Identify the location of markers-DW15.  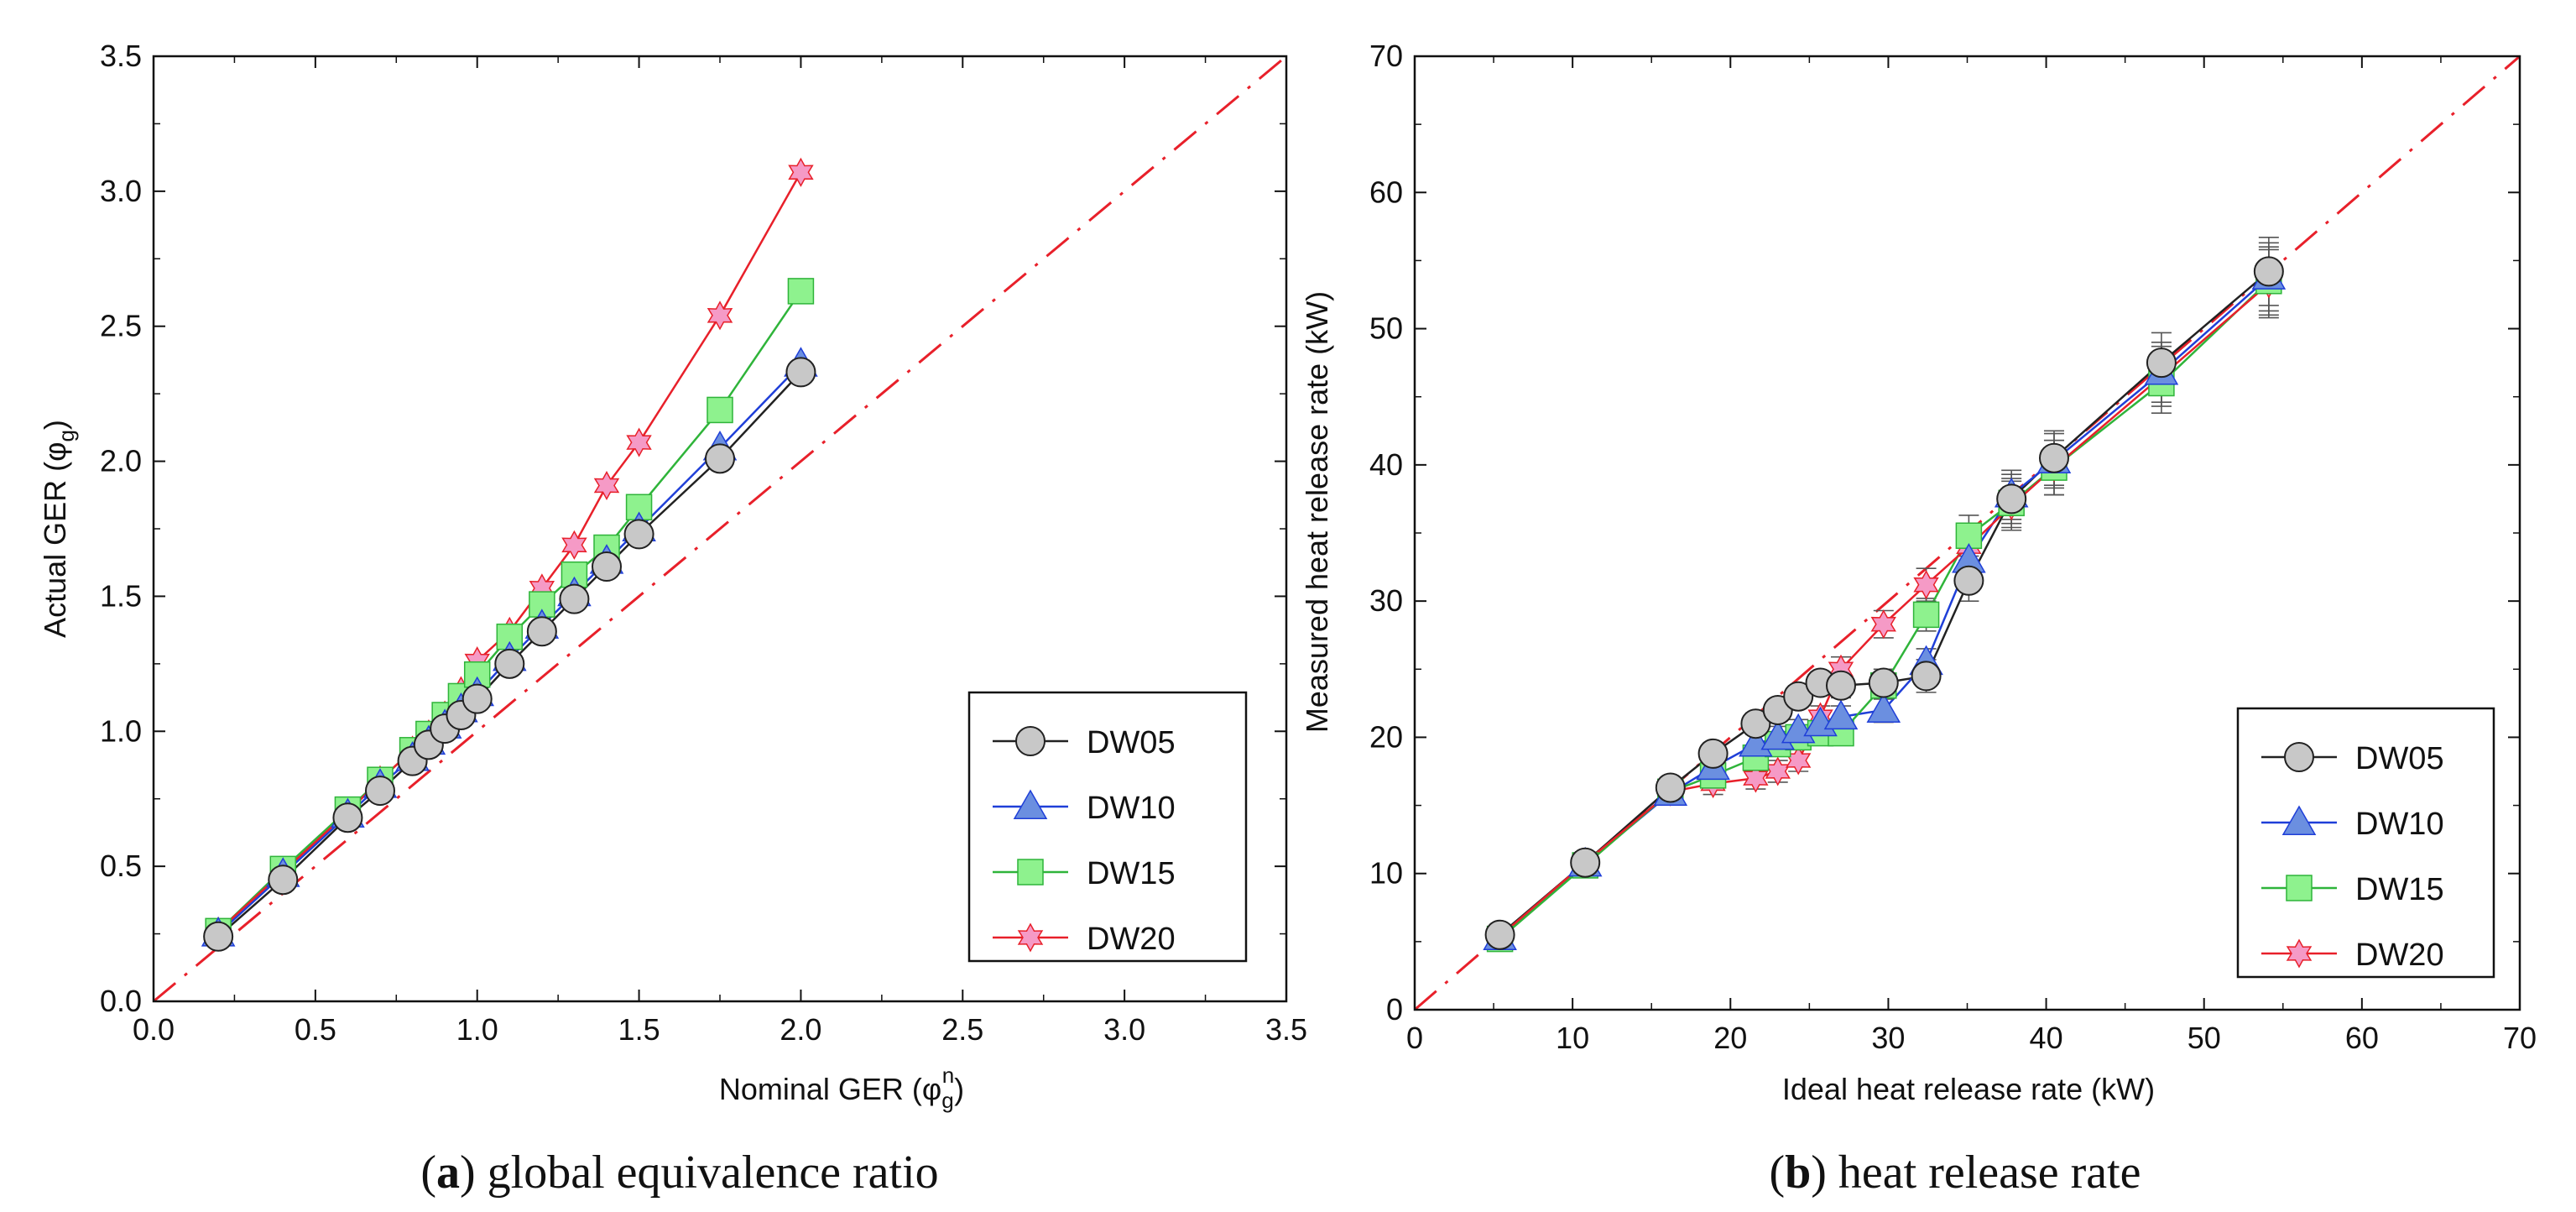
(510, 611).